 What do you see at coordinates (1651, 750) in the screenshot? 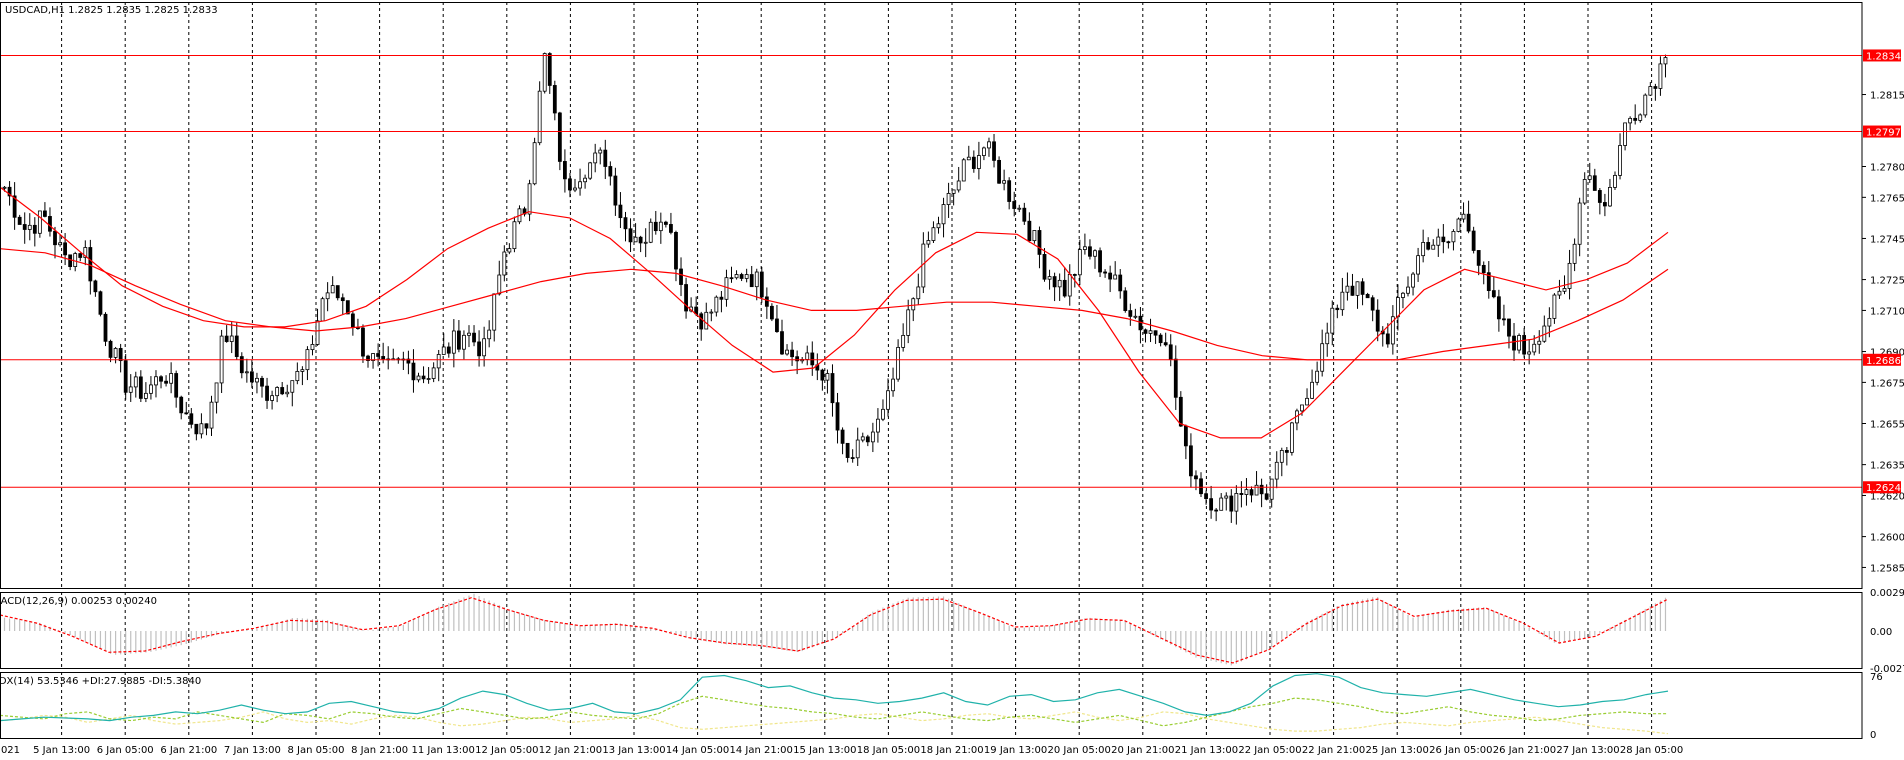
I see `x-tick-label: 28 Jan 05:00` at bounding box center [1651, 750].